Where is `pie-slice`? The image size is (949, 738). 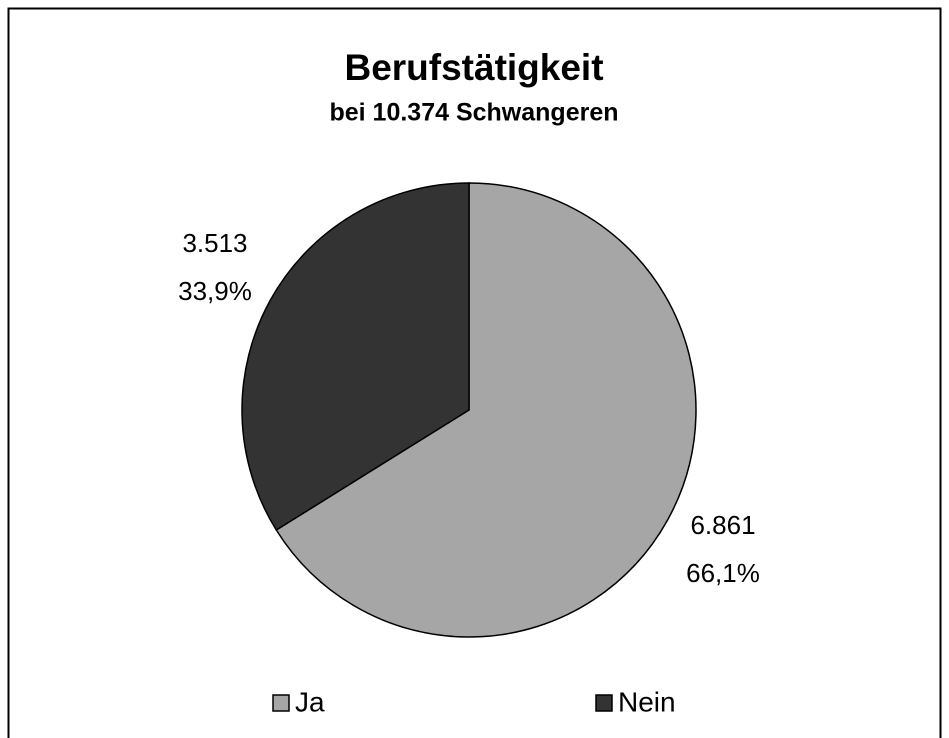
pie-slice is located at coordinates (355, 357).